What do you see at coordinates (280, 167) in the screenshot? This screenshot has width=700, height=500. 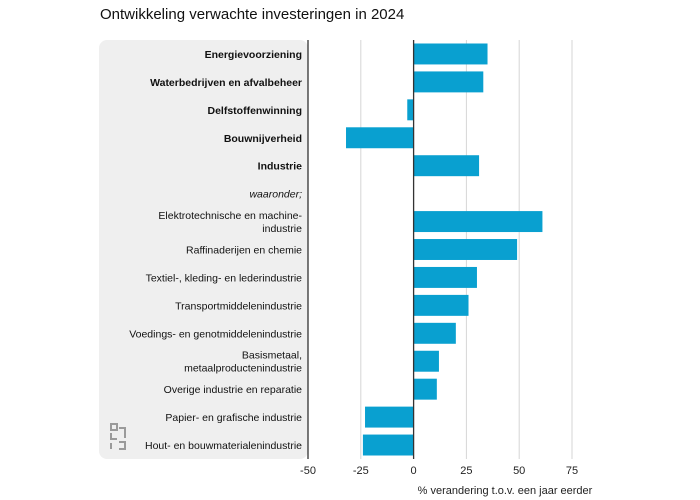 I see `category-label: Industrie` at bounding box center [280, 167].